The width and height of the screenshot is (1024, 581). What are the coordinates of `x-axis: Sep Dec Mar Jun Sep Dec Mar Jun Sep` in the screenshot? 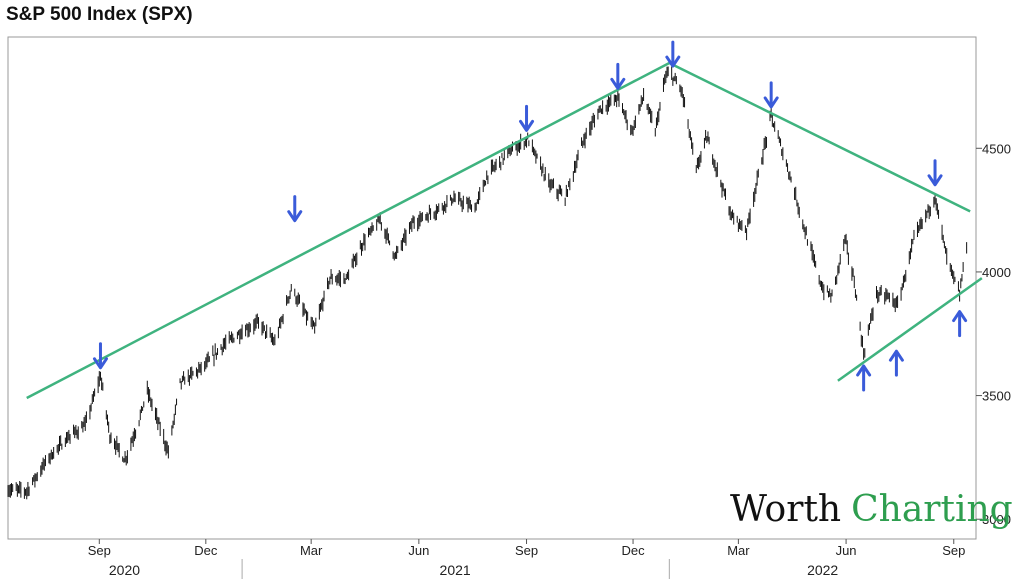 It's located at (526, 548).